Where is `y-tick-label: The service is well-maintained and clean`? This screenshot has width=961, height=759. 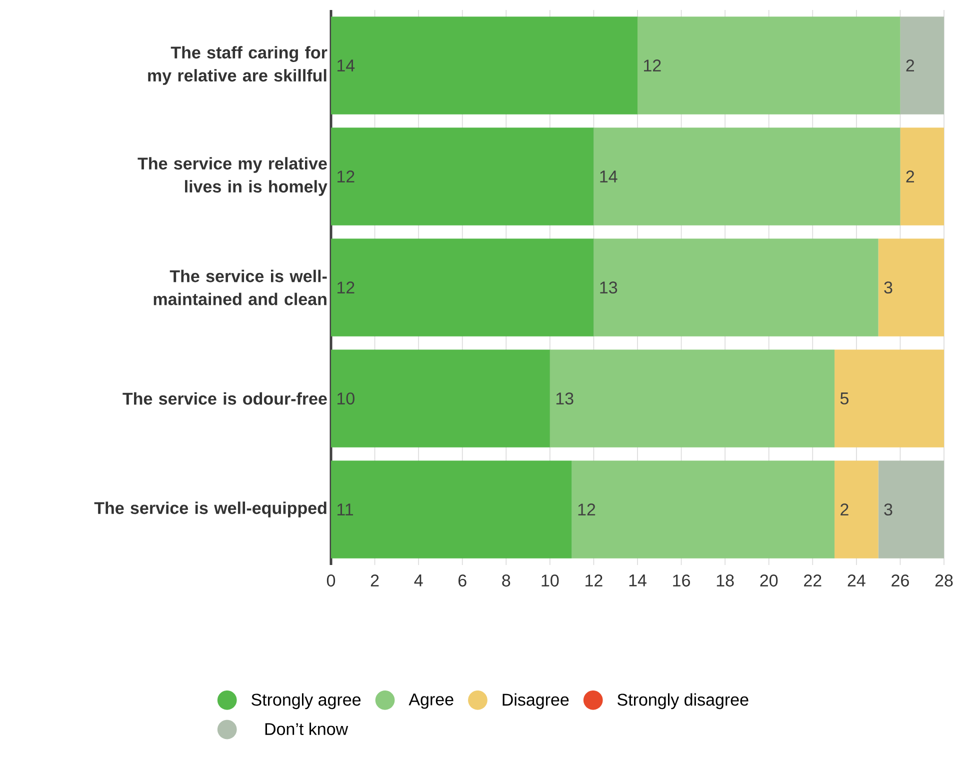 y-tick-label: The service is well-maintained and clean is located at coordinates (240, 288).